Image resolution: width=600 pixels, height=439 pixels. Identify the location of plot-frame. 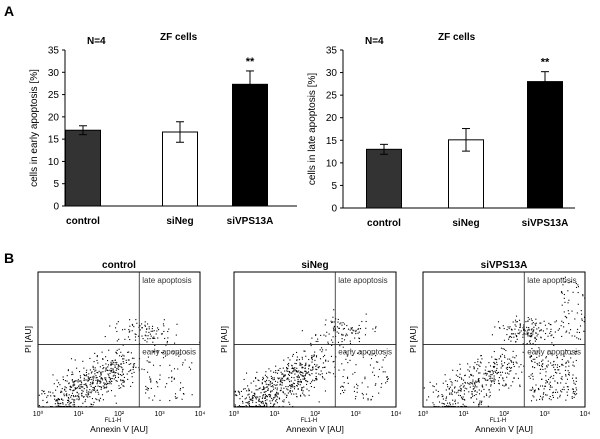
(315, 339).